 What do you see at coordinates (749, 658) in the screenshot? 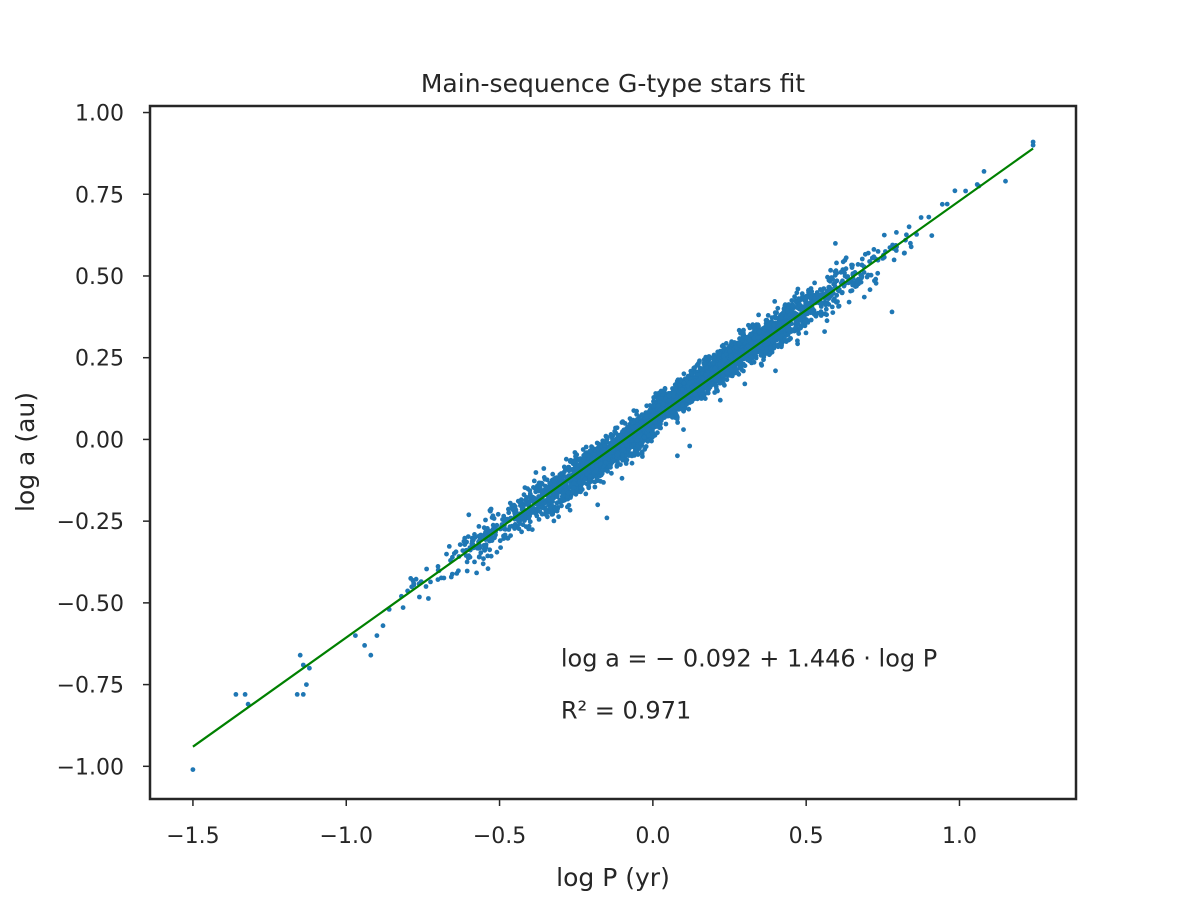
I see `fit-equation-annotation: log a = − 0.092 + 1.446 · log P` at bounding box center [749, 658].